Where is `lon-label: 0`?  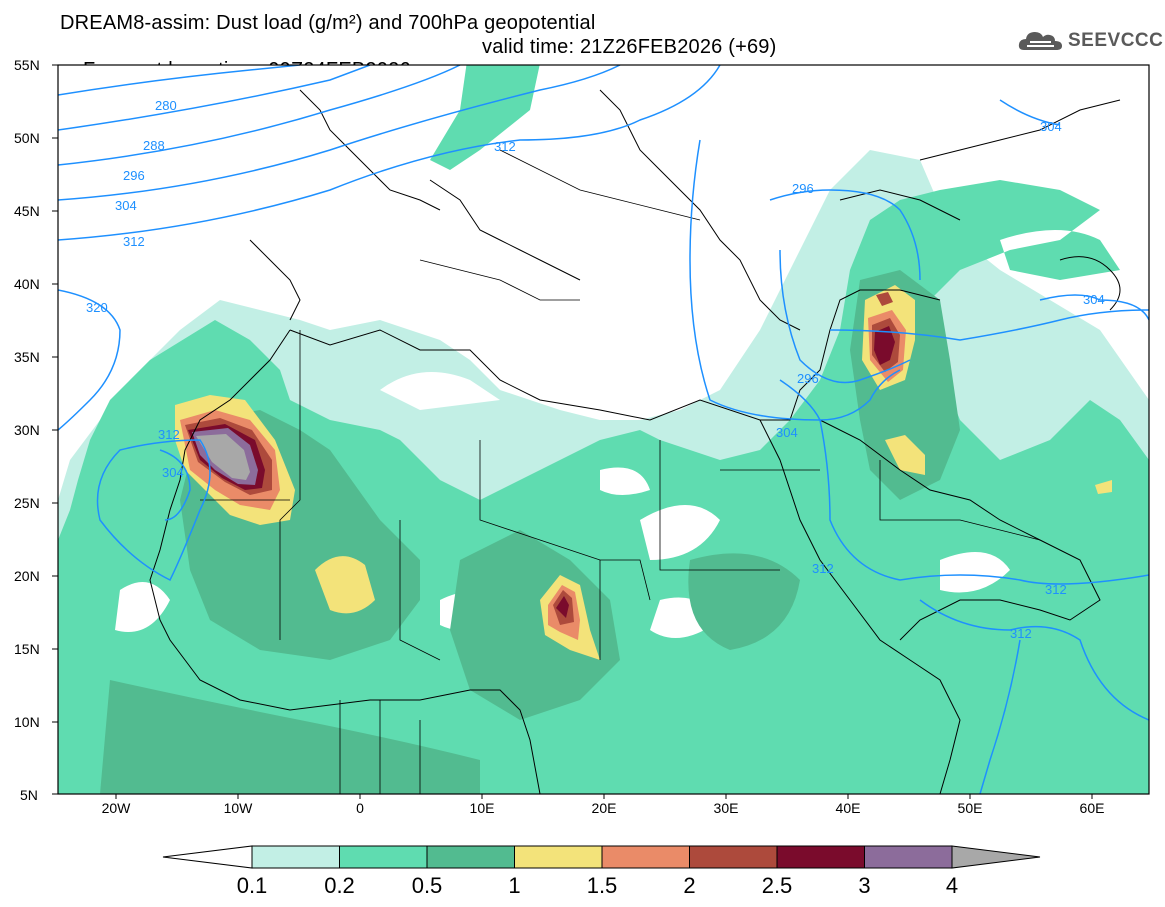 lon-label: 0 is located at coordinates (360, 808).